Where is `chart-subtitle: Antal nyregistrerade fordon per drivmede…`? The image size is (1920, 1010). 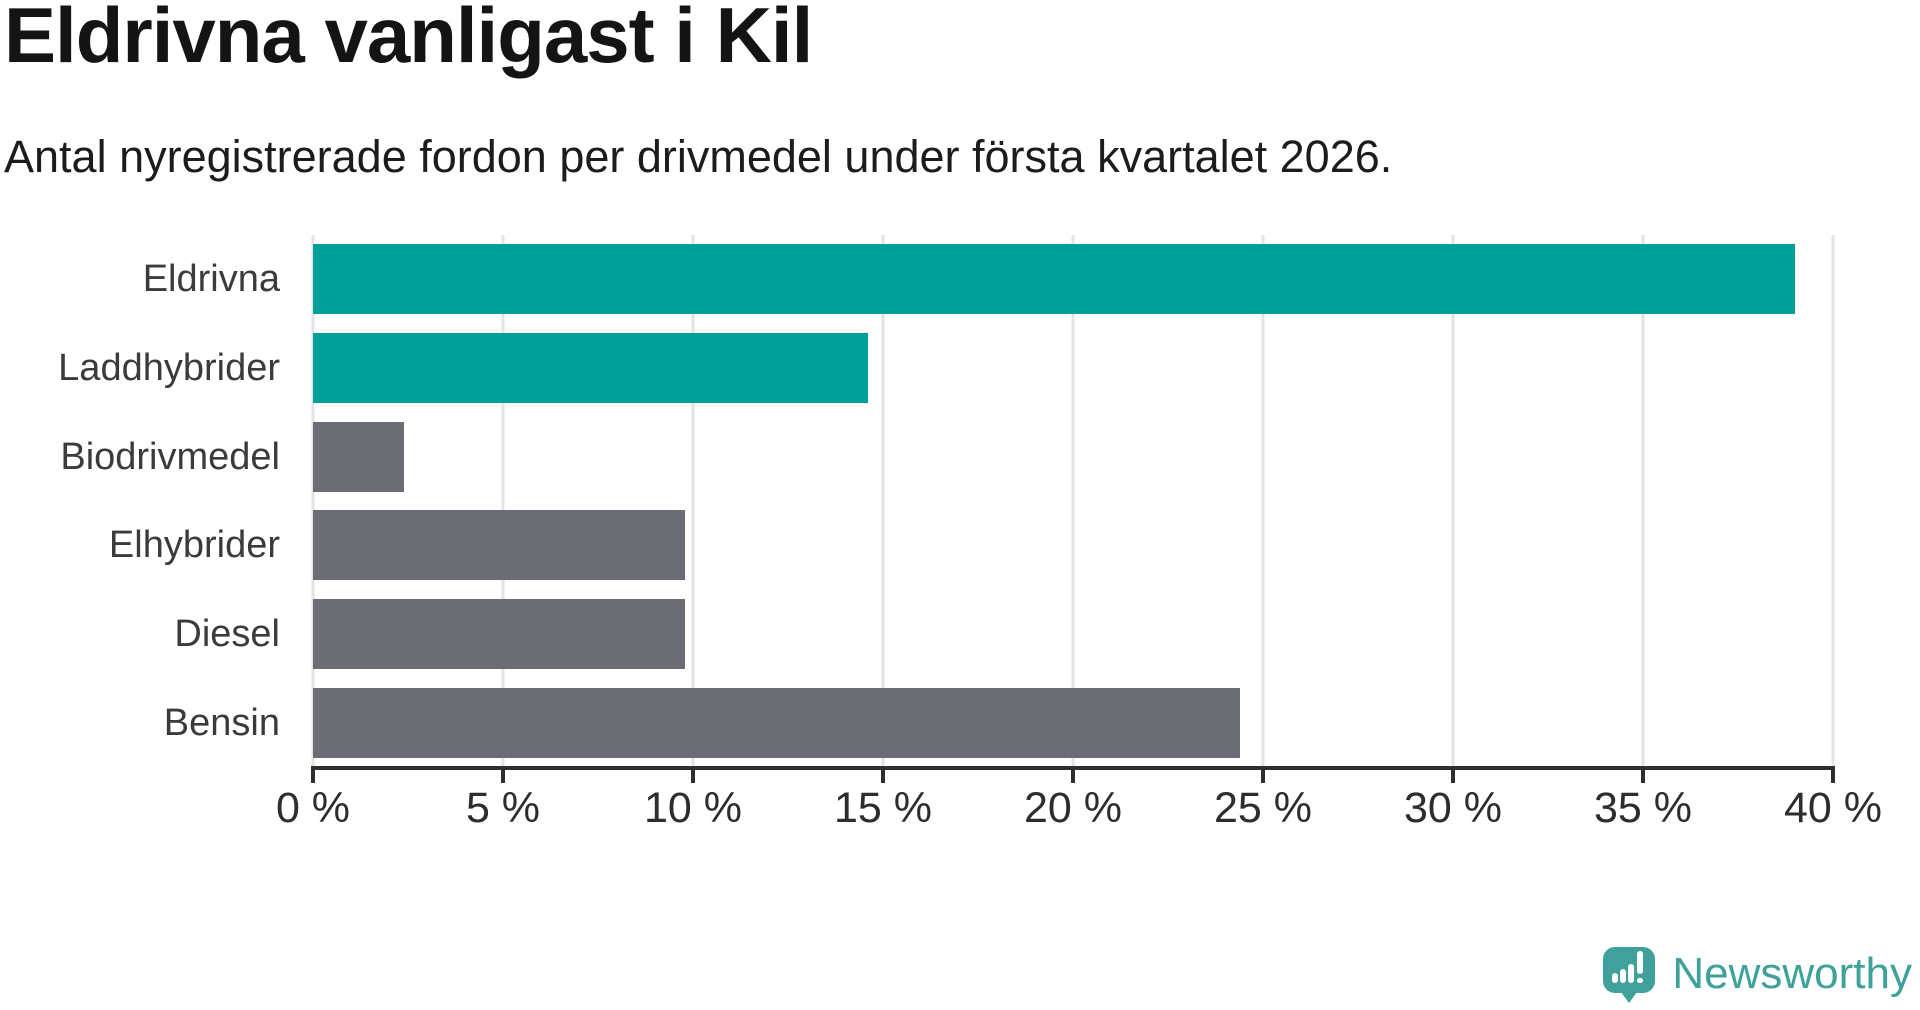
chart-subtitle: Antal nyregistrerade fordon per drivmede… is located at coordinates (698, 156).